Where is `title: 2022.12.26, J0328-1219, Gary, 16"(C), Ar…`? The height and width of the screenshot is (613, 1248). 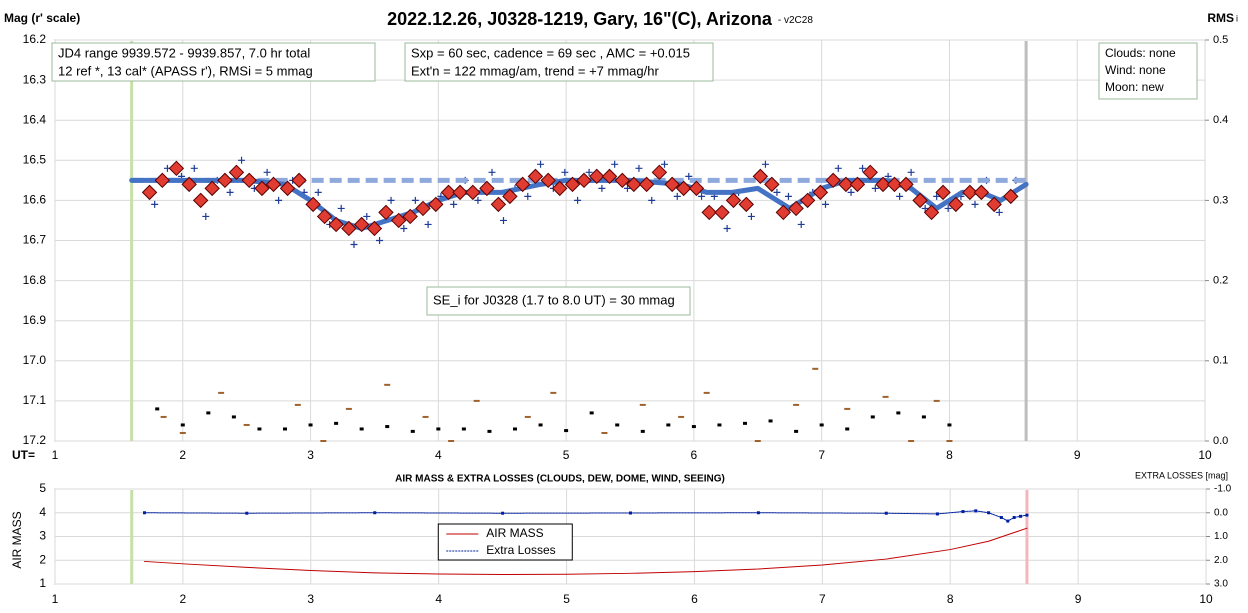 title: 2022.12.26, J0328-1219, Gary, 16"(C), Ar… is located at coordinates (580, 19).